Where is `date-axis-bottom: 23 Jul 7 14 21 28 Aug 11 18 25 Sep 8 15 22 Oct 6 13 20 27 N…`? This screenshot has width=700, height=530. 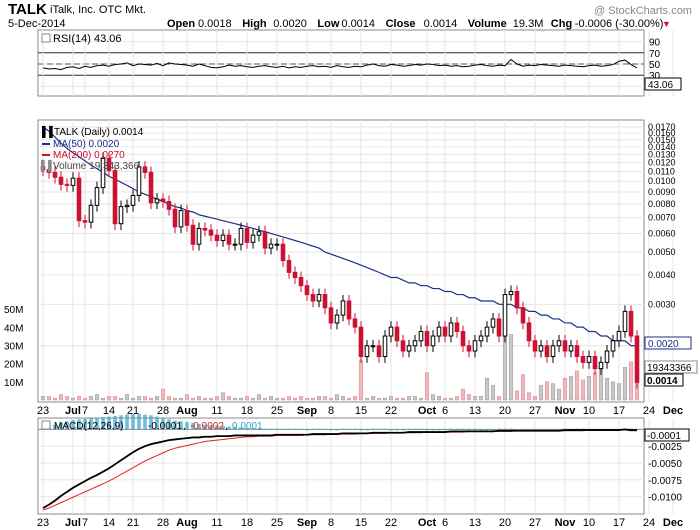
date-axis-bottom: 23 Jul 7 14 21 28 Aug 11 18 25 Sep 8 15 22 Oct 6 13 20 27 N… is located at coordinates (360, 523).